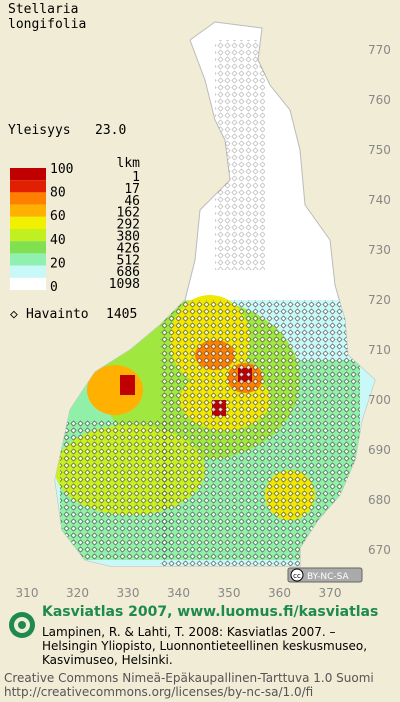 The width and height of the screenshot is (400, 702). I want to click on svg-text: cc, so click(297, 576).